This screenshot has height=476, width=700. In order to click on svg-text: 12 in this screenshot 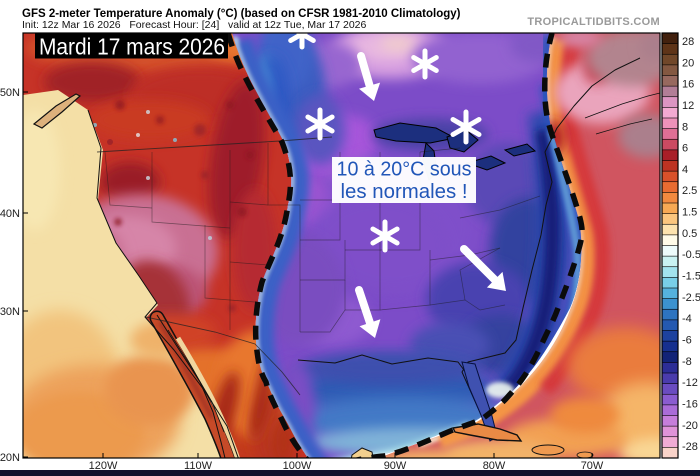, I will do `click(688, 106)`.